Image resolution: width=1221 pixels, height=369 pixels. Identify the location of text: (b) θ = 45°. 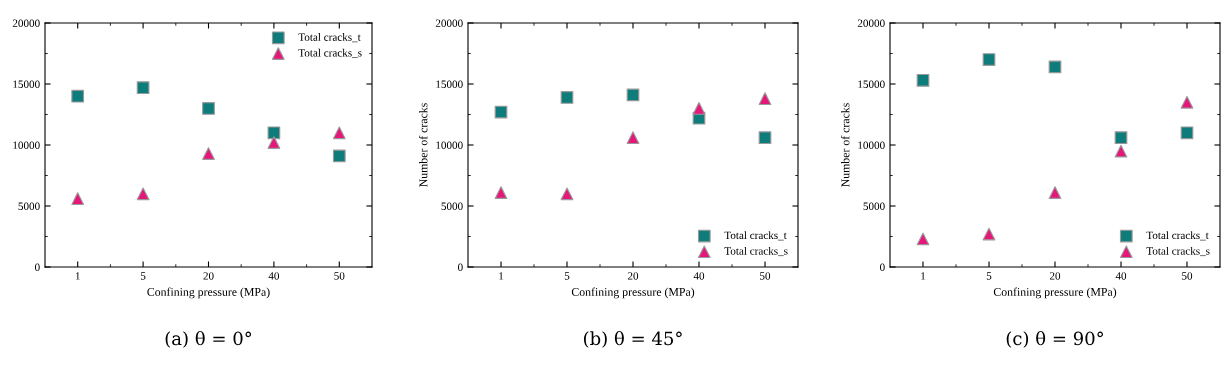
(632, 339).